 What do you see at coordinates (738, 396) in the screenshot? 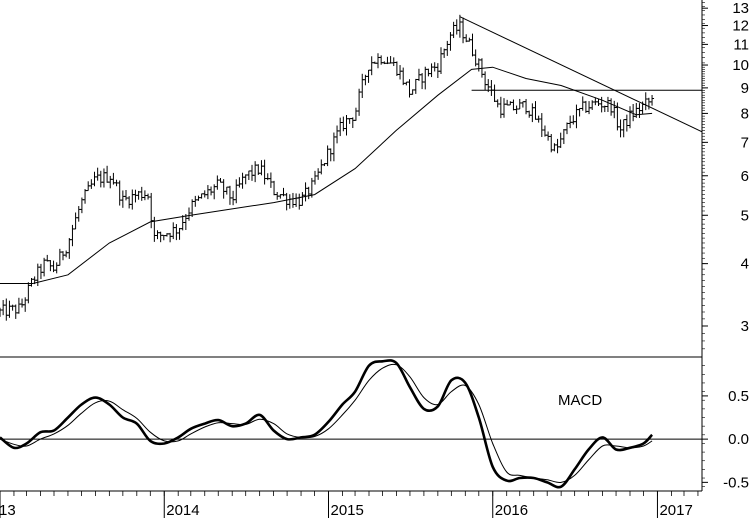
I see `macd-tick-label: 0.5` at bounding box center [738, 396].